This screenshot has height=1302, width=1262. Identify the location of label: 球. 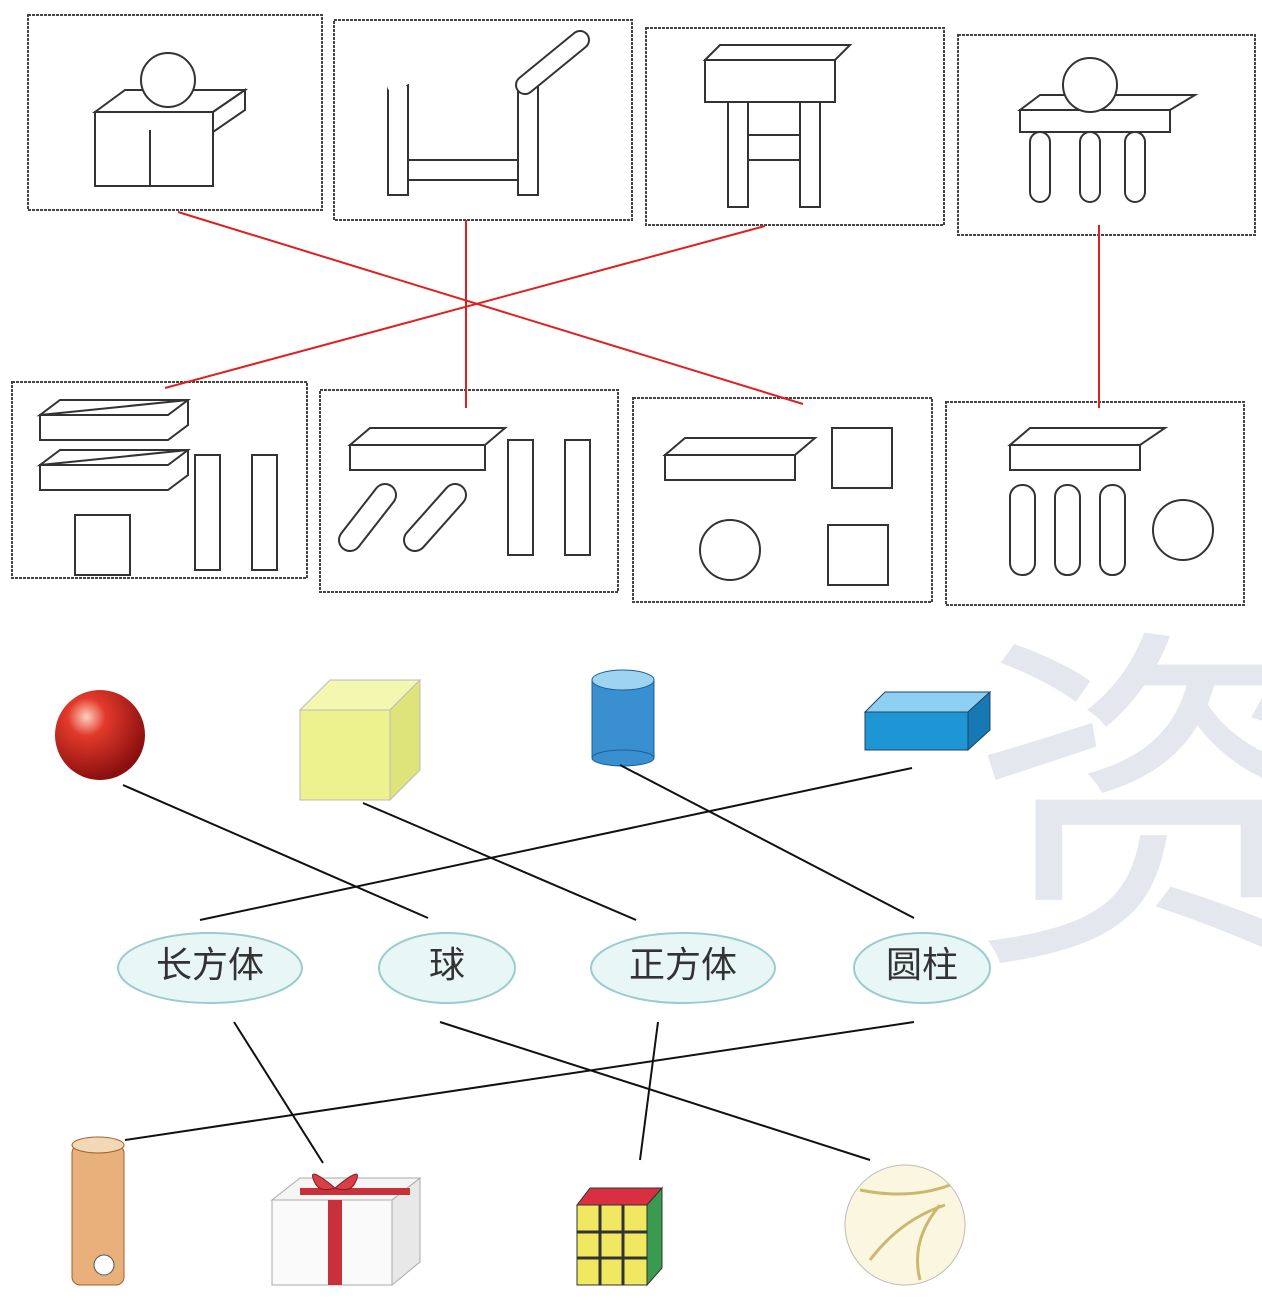
(447, 965).